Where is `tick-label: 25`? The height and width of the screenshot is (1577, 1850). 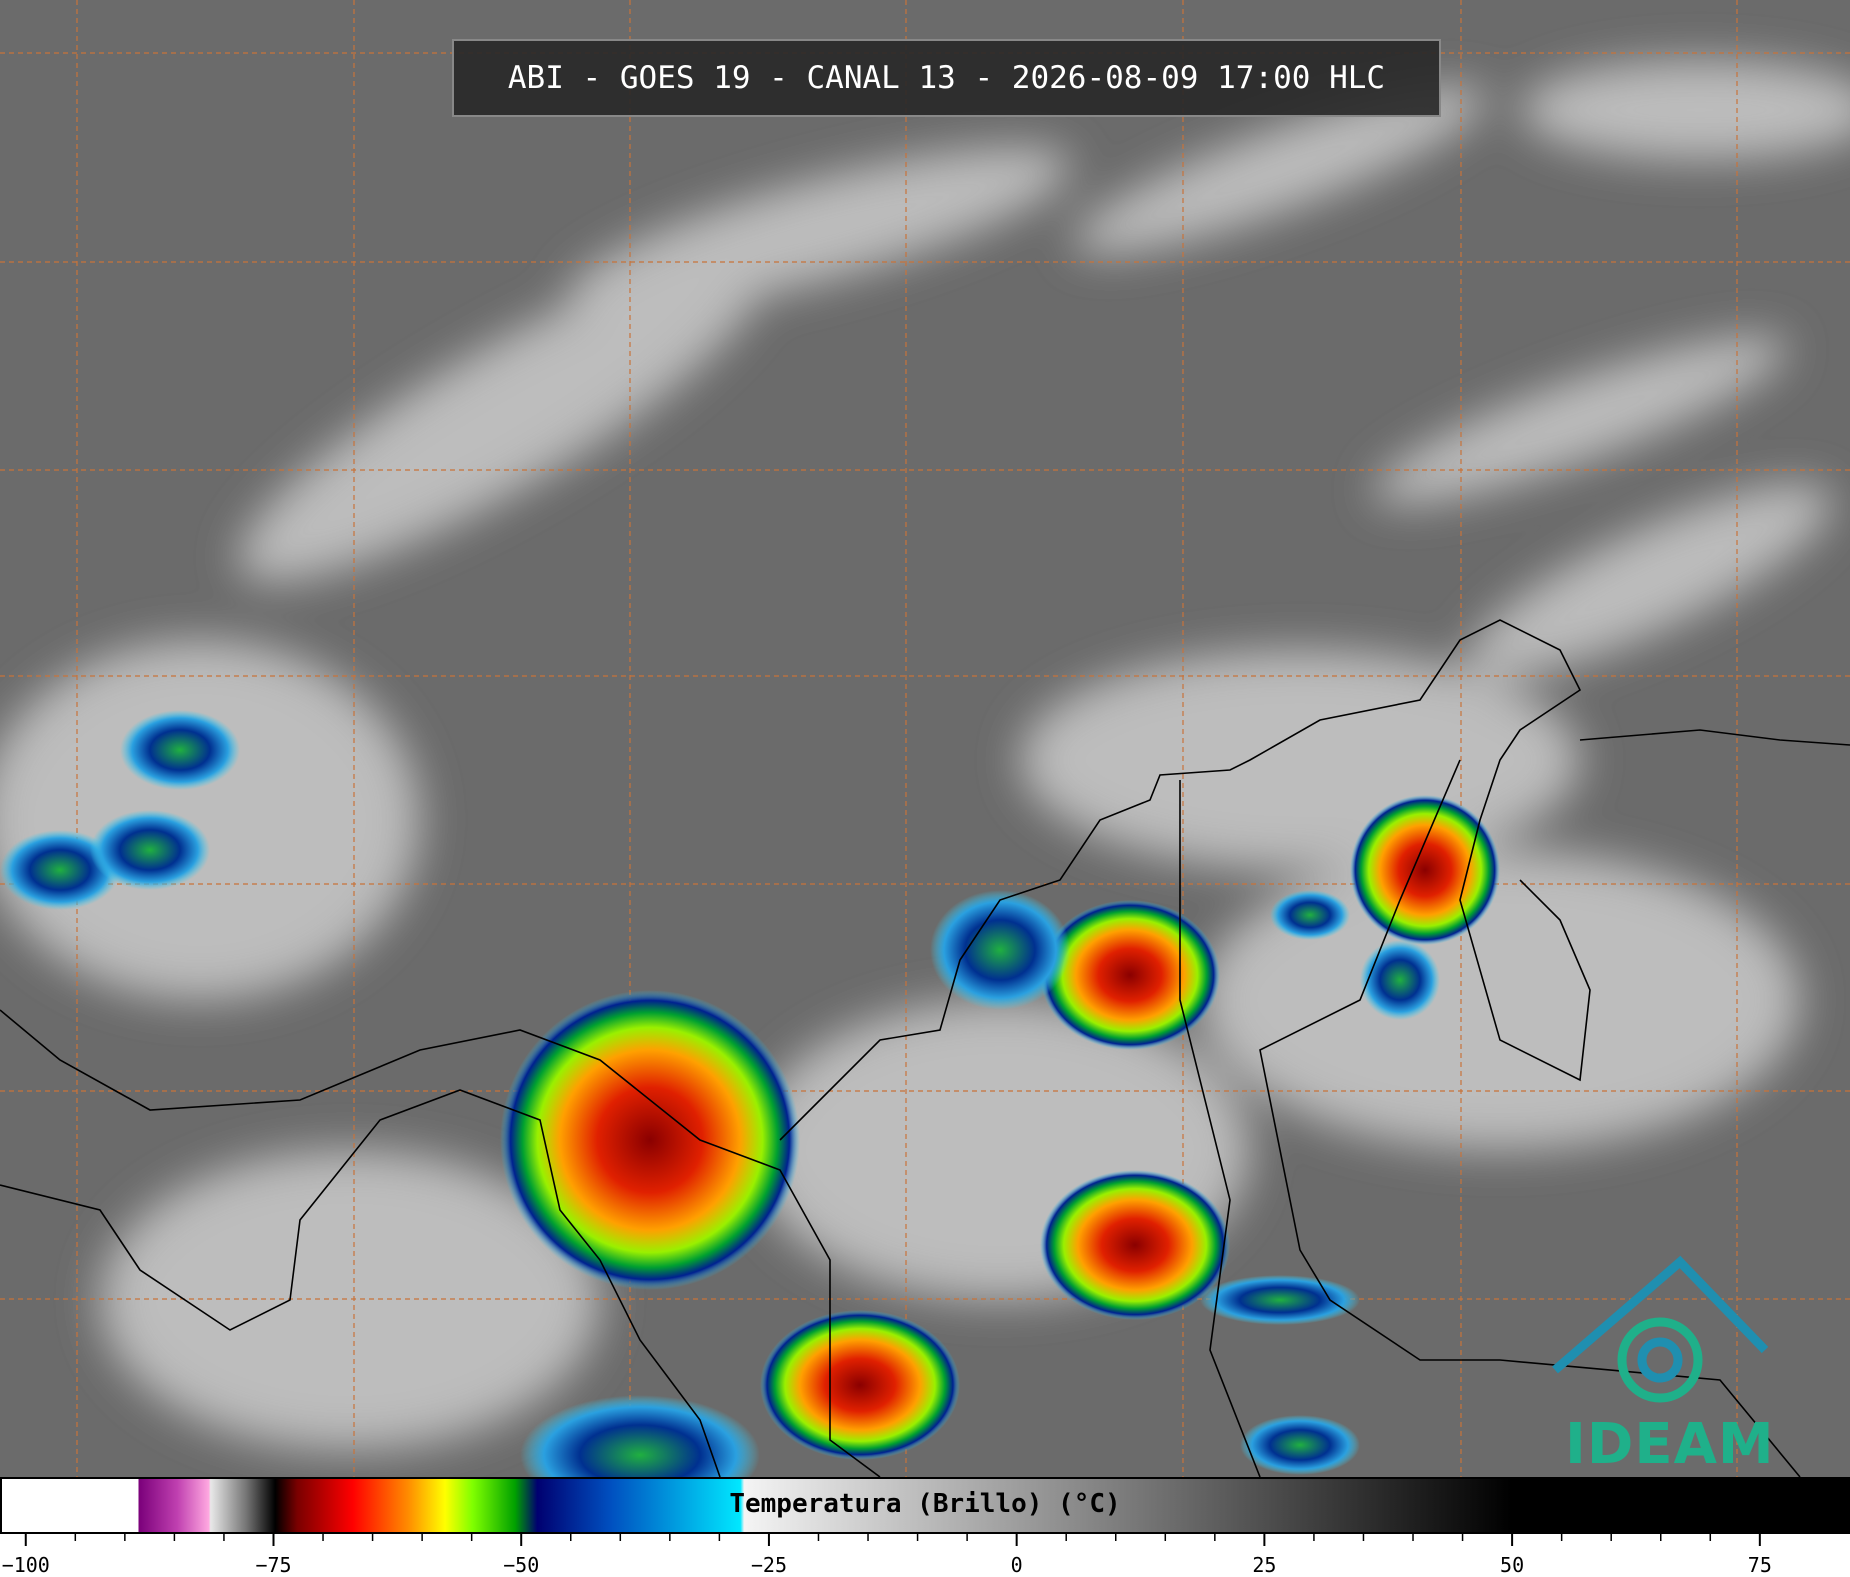
tick-label: 25 is located at coordinates (1264, 1565).